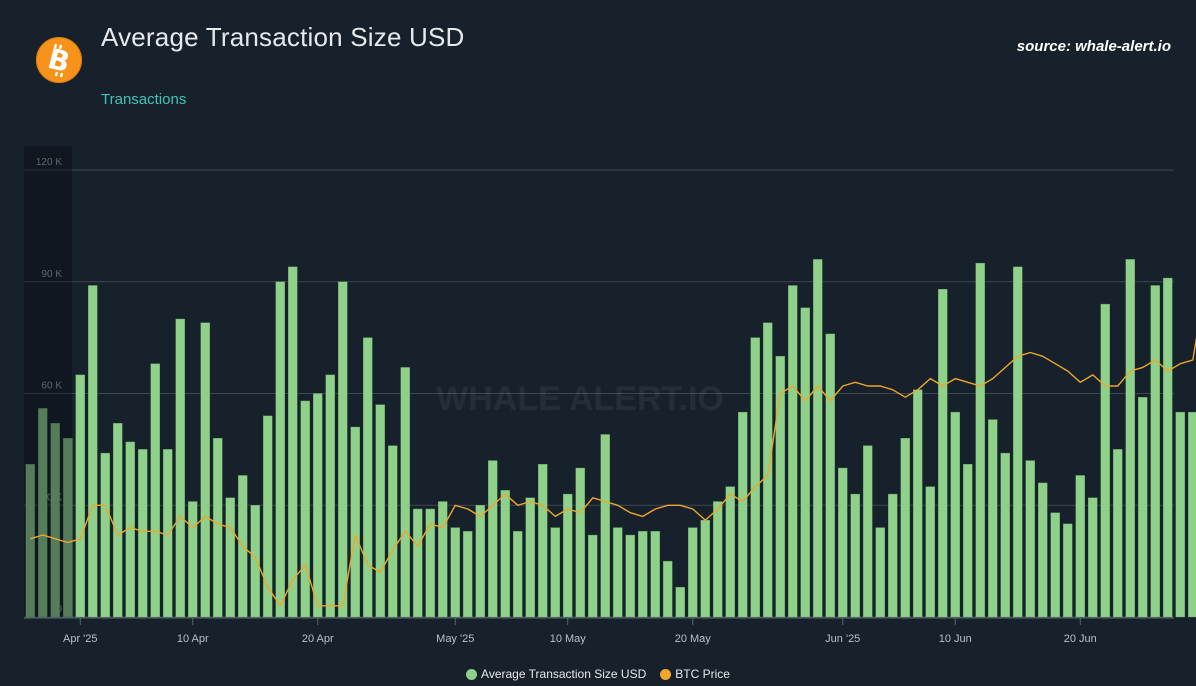 This screenshot has height=686, width=1196. Describe the element at coordinates (568, 639) in the screenshot. I see `x-tick-label: 10 May` at that location.